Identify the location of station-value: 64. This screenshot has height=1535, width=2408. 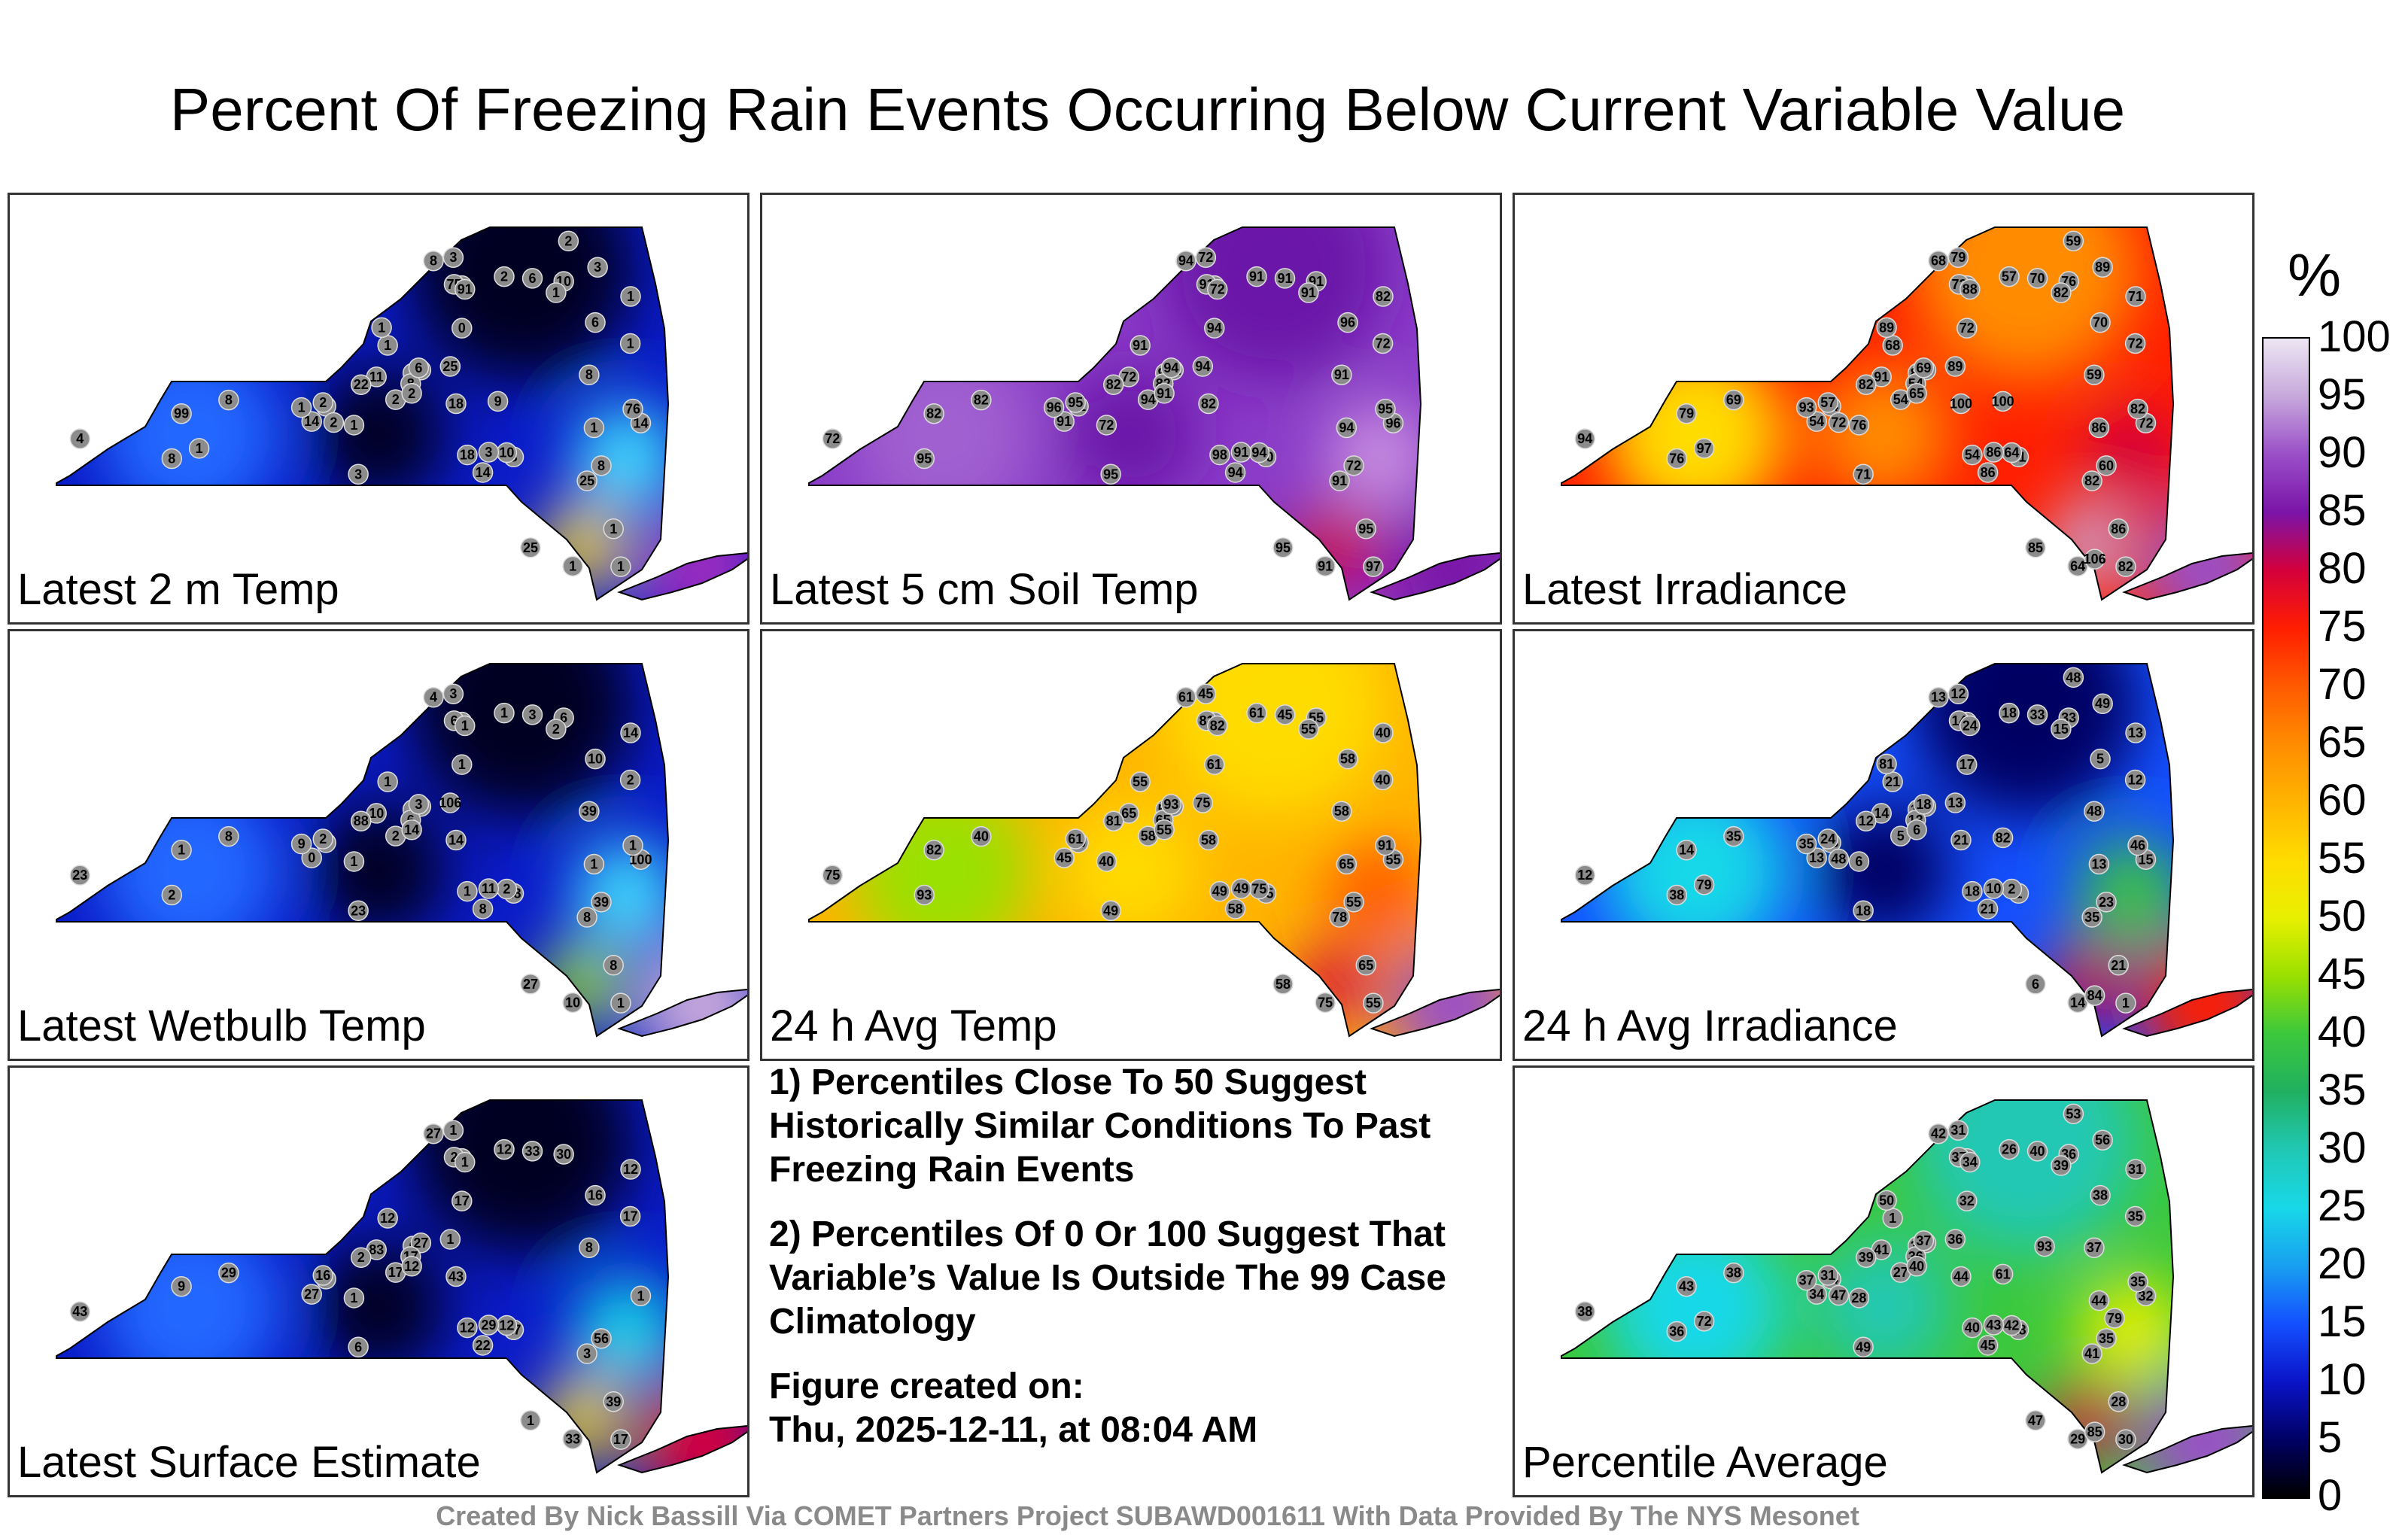
(2077, 565).